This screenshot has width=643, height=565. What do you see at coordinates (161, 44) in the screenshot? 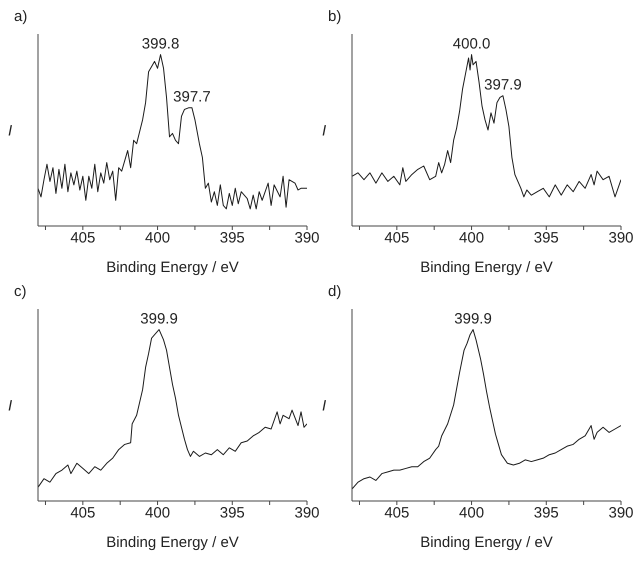
I see `annotation: 399.8` at bounding box center [161, 44].